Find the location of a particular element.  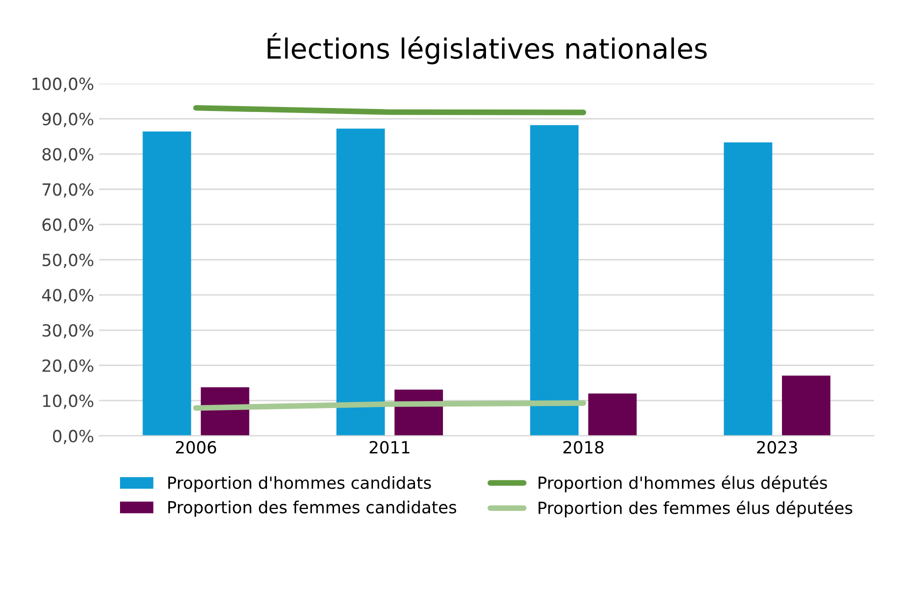

y-tick-label: 70,0% is located at coordinates (68, 190).